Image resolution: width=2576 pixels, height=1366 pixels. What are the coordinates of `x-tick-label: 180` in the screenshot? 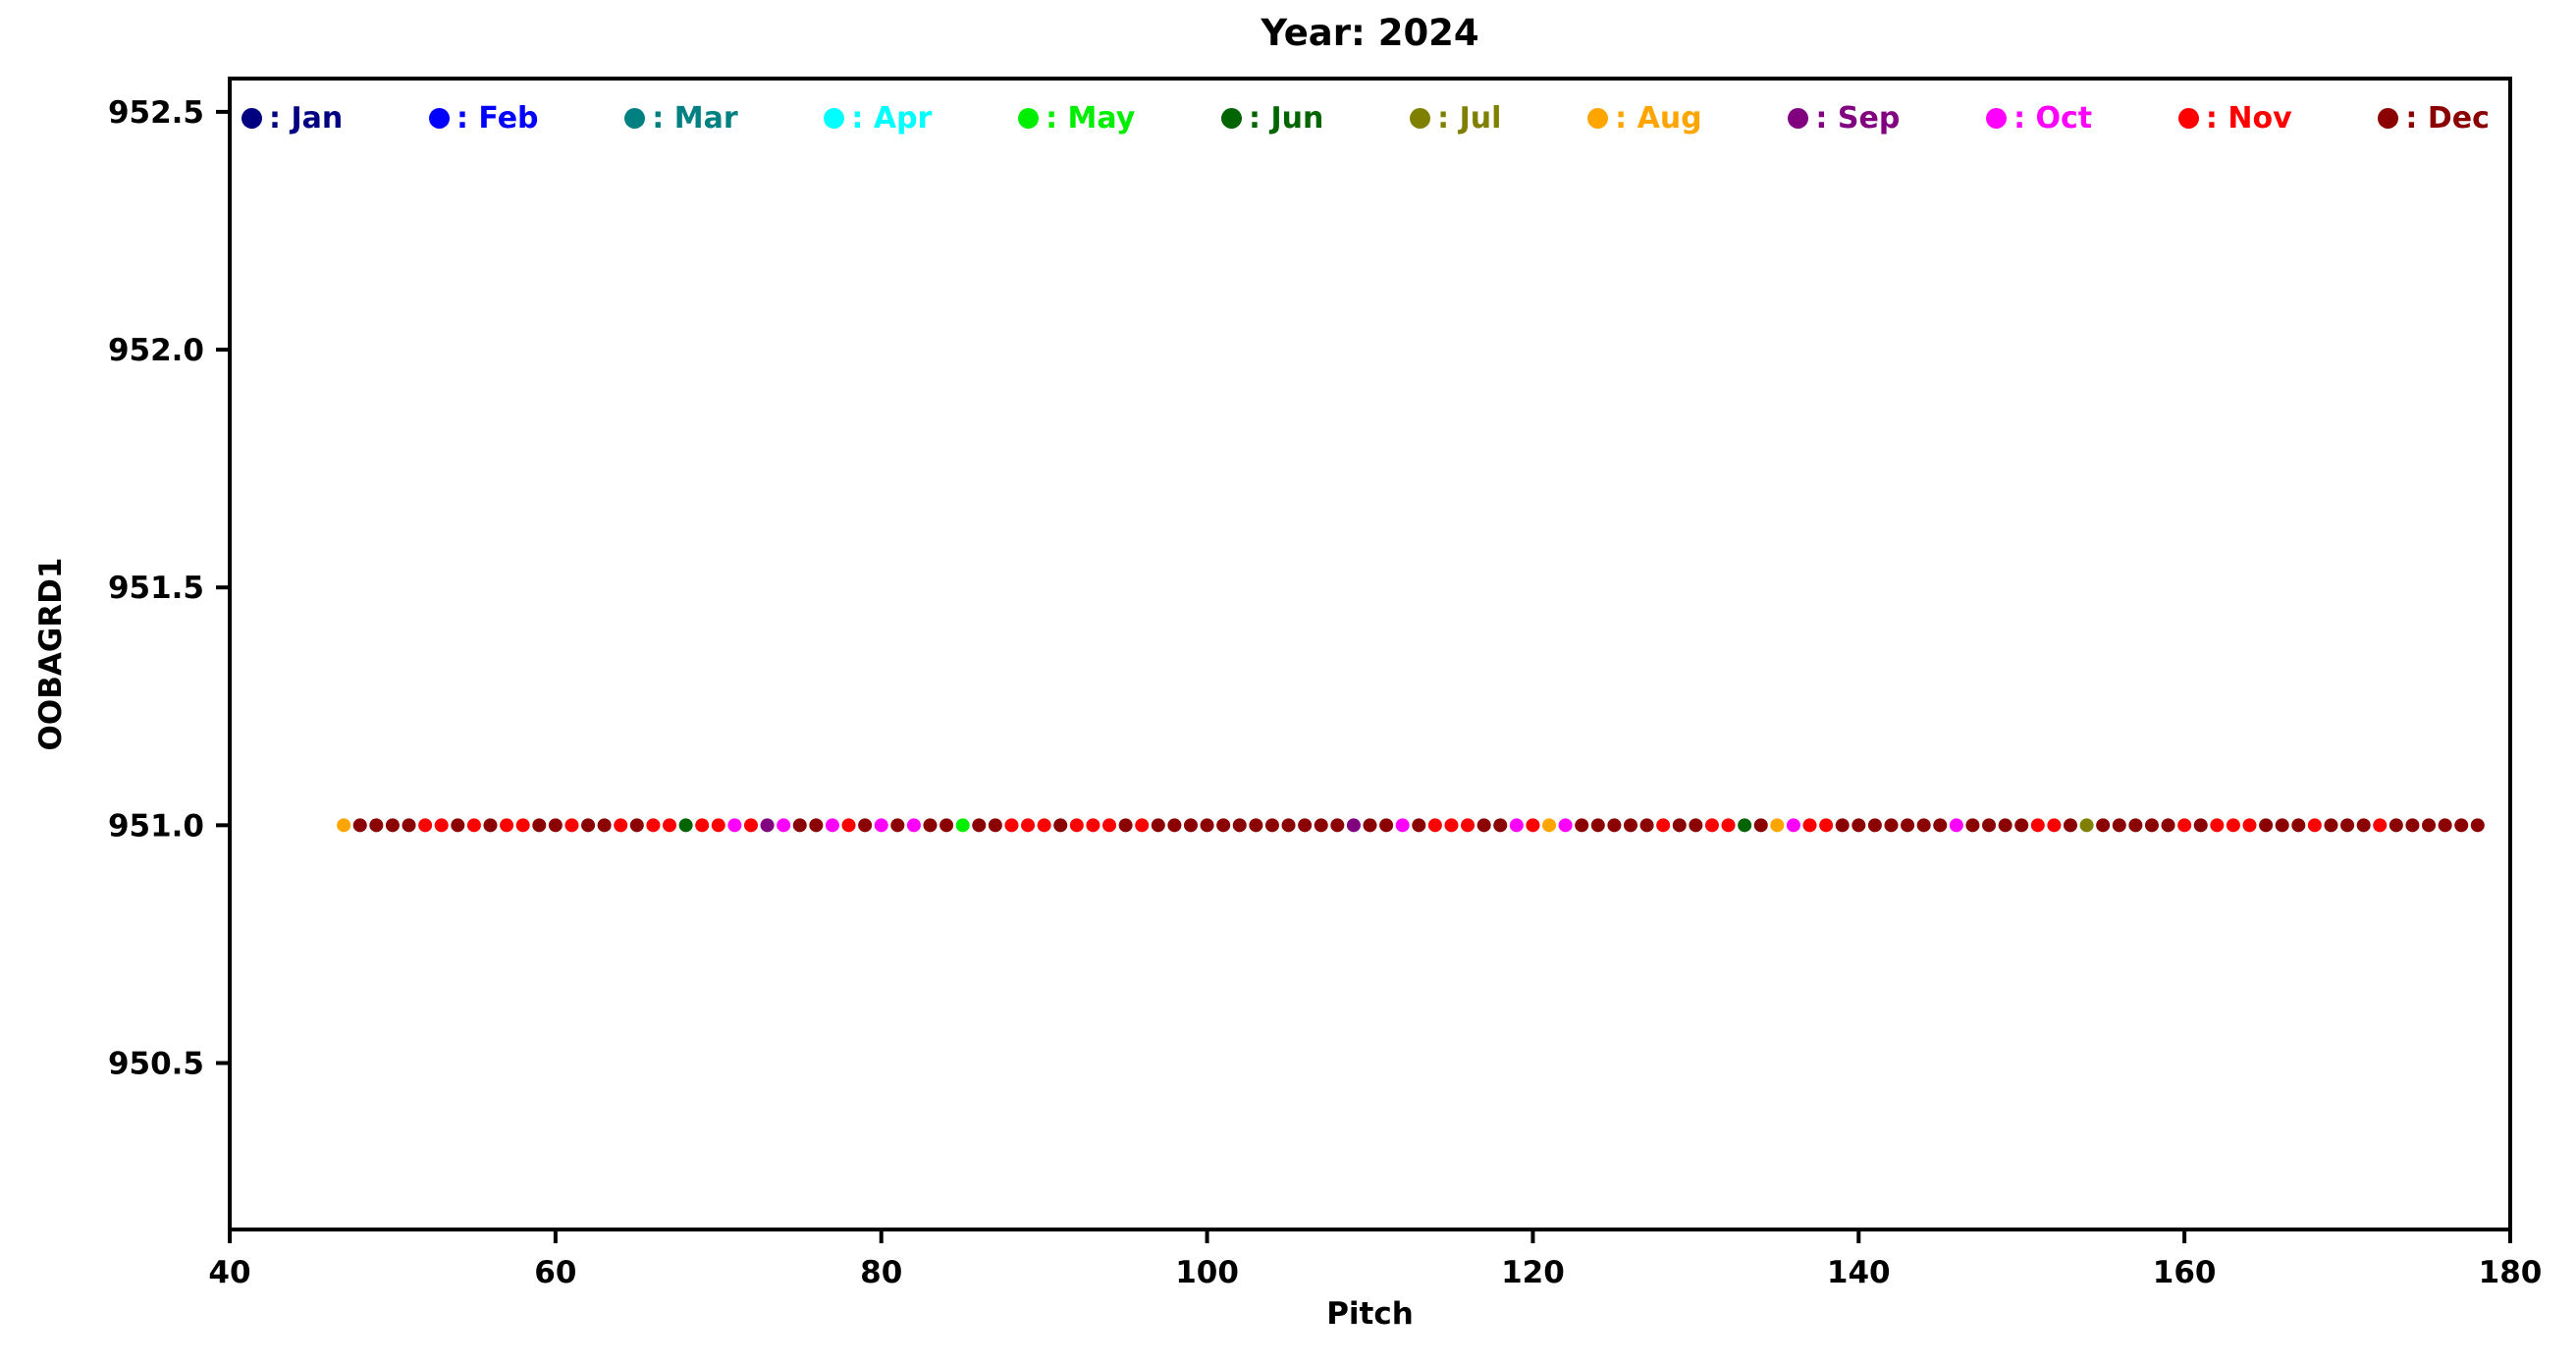 It's located at (2511, 1273).